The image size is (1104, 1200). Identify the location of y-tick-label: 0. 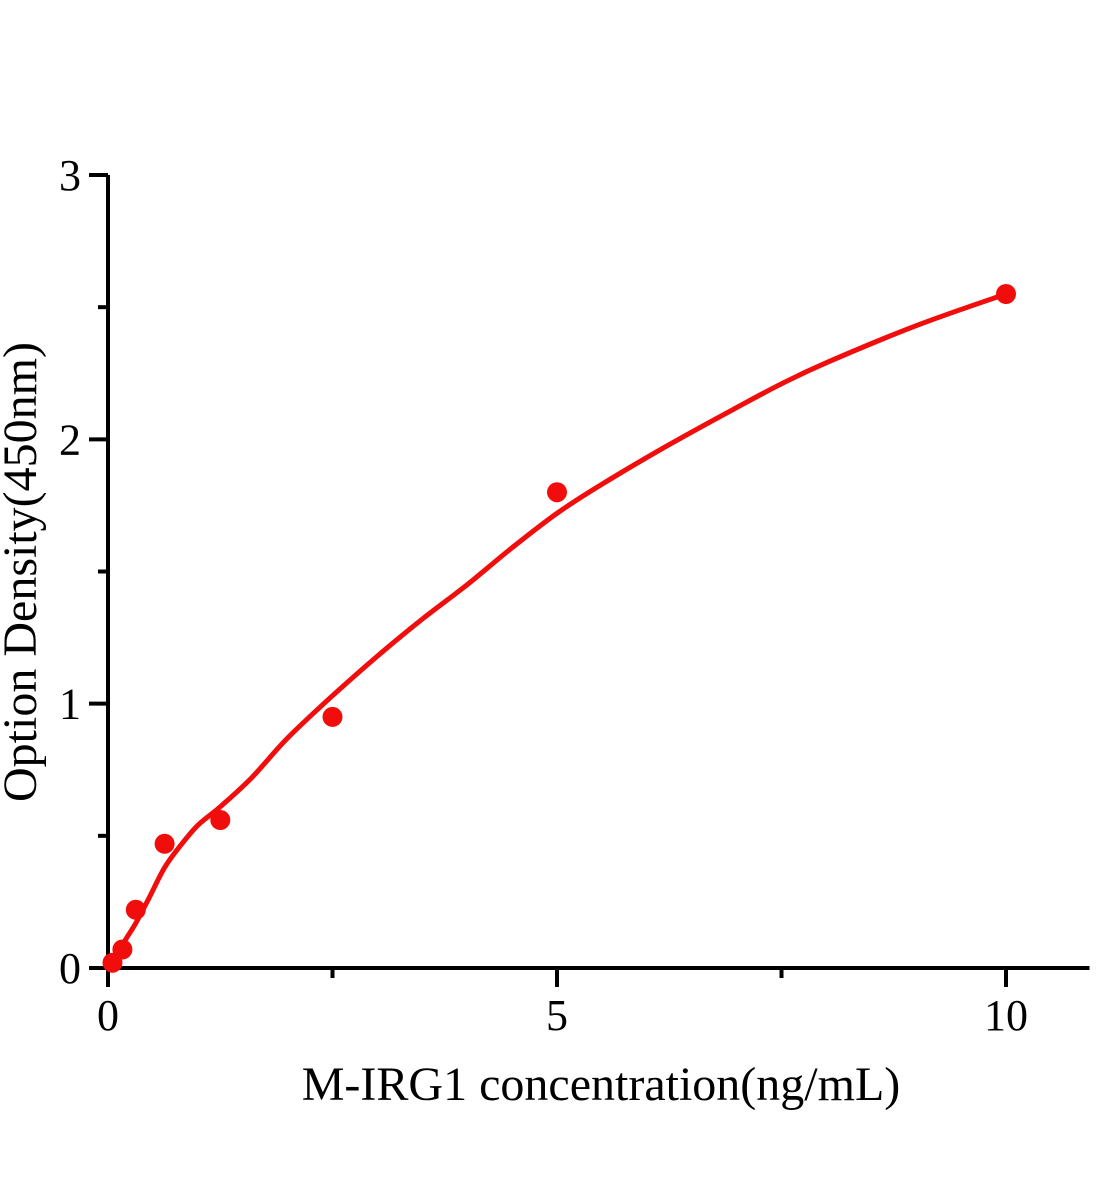
(70, 968).